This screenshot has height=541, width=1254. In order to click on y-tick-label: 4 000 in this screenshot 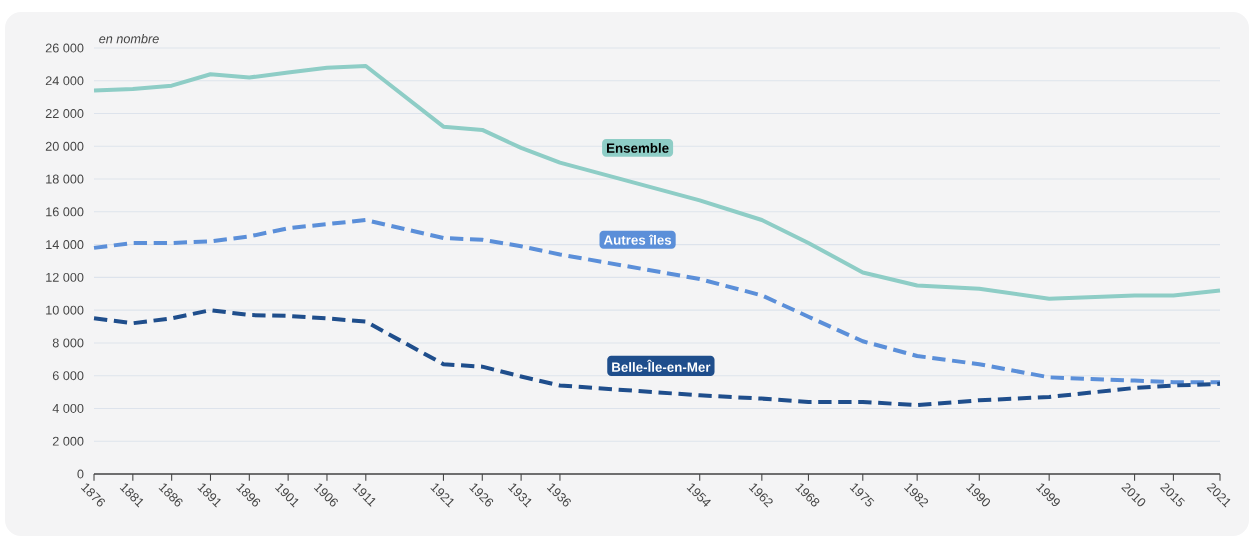, I will do `click(68, 408)`.